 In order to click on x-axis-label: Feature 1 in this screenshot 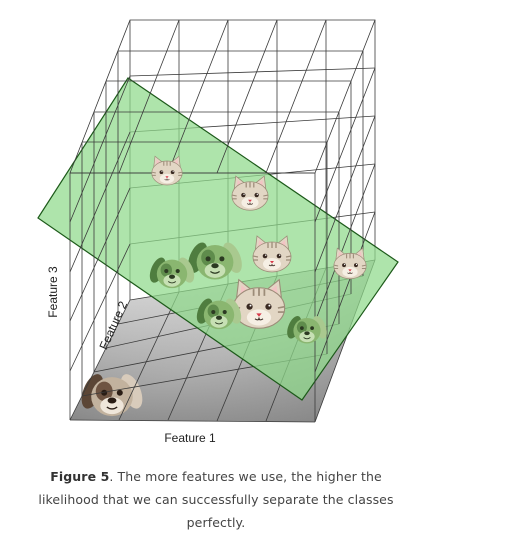, I will do `click(190, 438)`.